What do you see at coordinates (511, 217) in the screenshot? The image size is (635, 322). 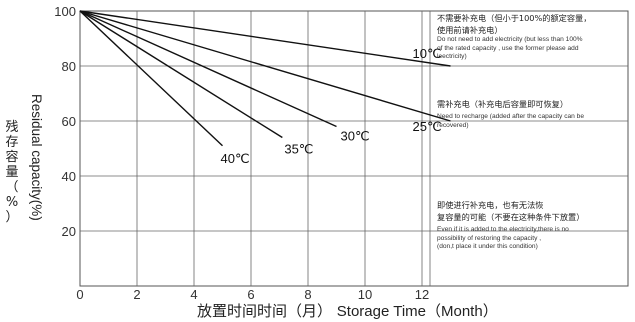 I see `annotation-text-cn: 复容量的可能（不要在这种条件下放置）` at bounding box center [511, 217].